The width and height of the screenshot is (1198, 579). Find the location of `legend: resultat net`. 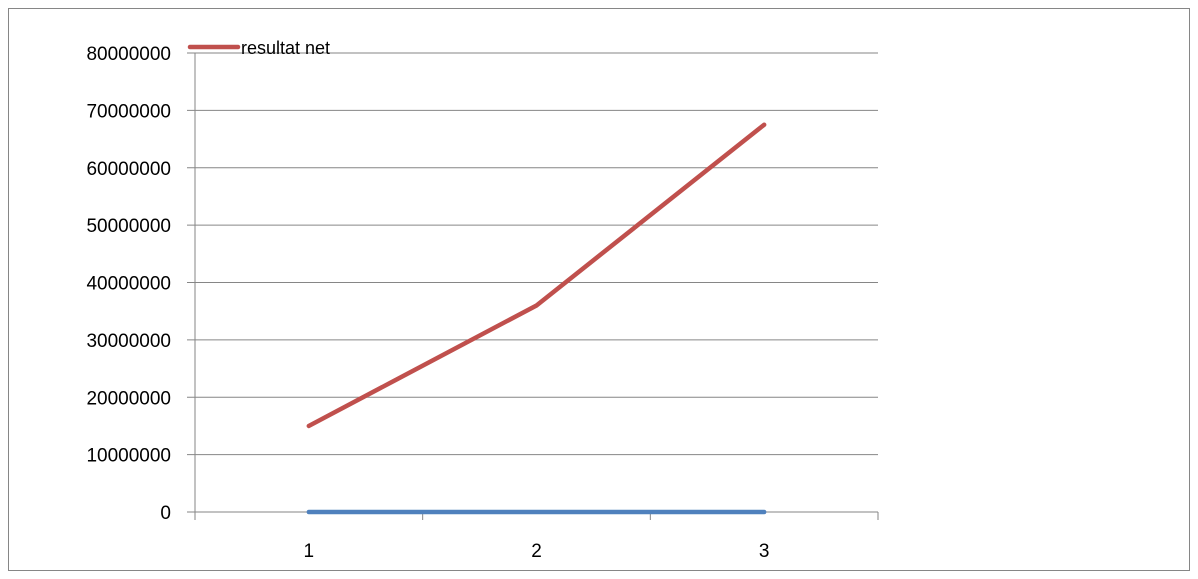

legend: resultat net is located at coordinates (258, 48).